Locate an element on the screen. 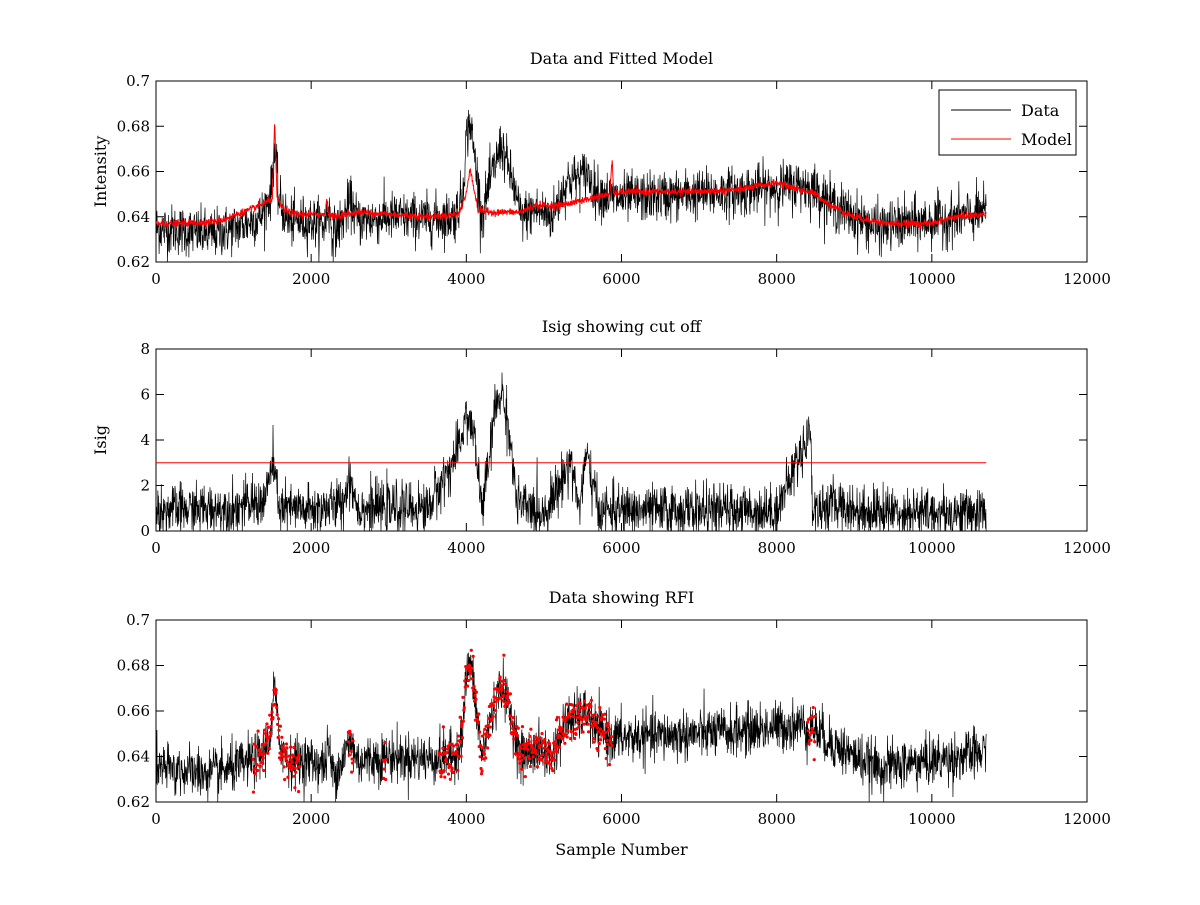 This screenshot has width=1200, height=905. y-tick-label: 0.64 is located at coordinates (133, 217).